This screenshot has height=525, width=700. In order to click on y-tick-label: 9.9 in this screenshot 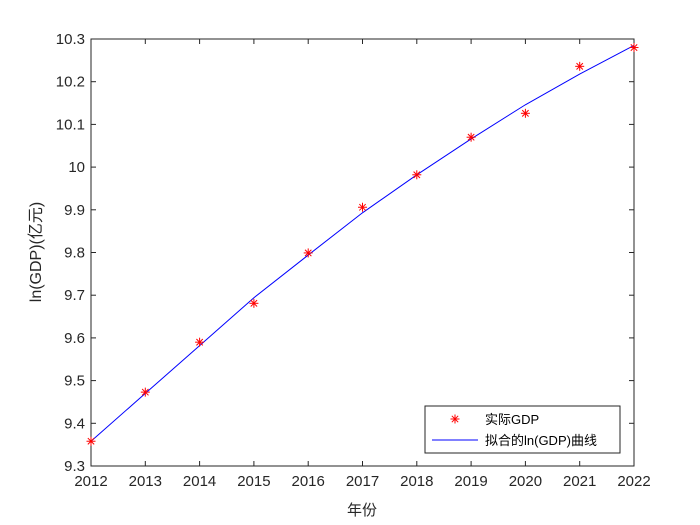, I will do `click(74, 210)`.